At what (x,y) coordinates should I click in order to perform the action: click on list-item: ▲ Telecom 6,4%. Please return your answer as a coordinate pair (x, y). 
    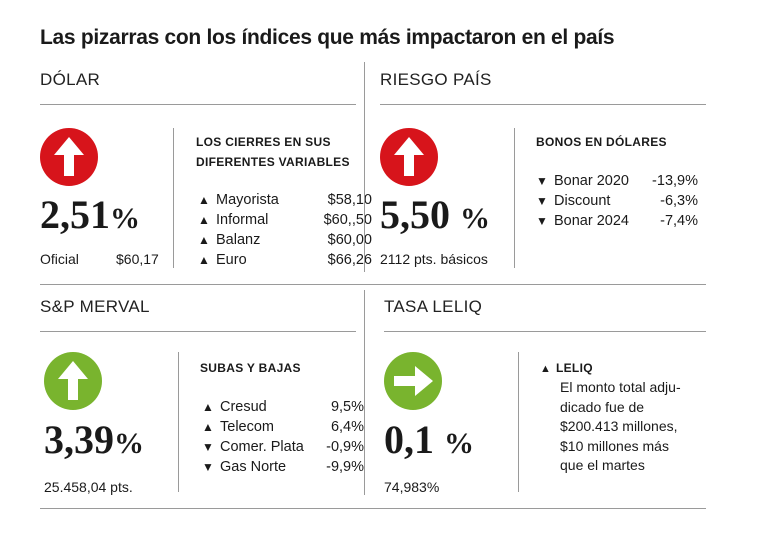
    Looking at the image, I should click on (283, 427).